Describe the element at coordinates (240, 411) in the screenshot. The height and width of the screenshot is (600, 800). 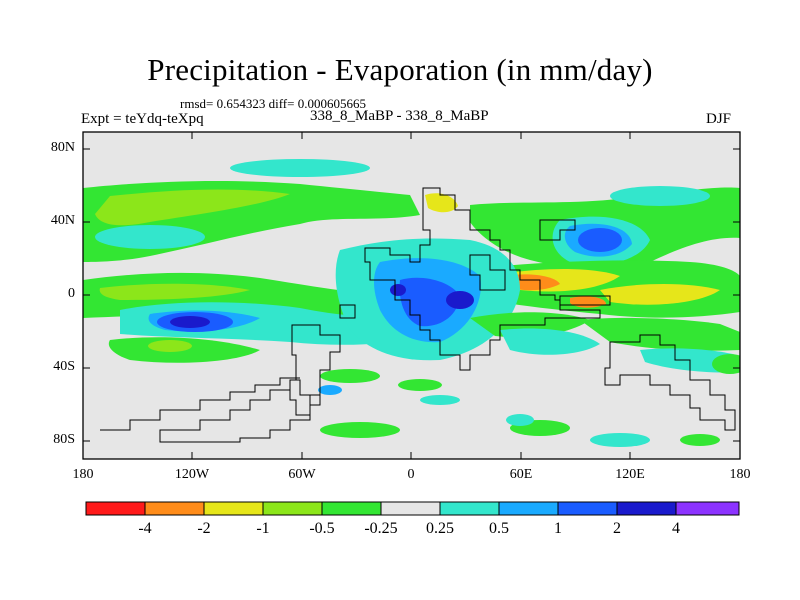
I see `outline-antarctica-west` at that location.